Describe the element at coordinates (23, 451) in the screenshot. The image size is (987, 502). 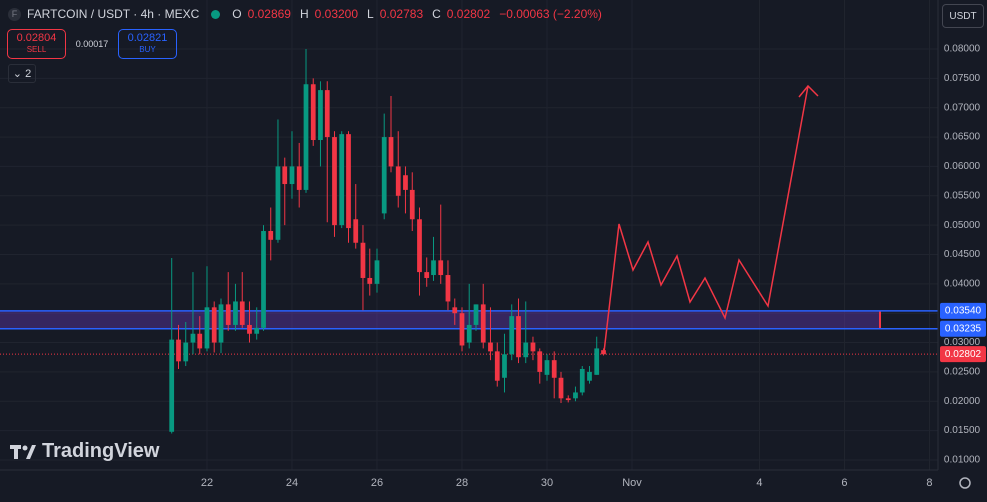
I see `watermark-logo` at that location.